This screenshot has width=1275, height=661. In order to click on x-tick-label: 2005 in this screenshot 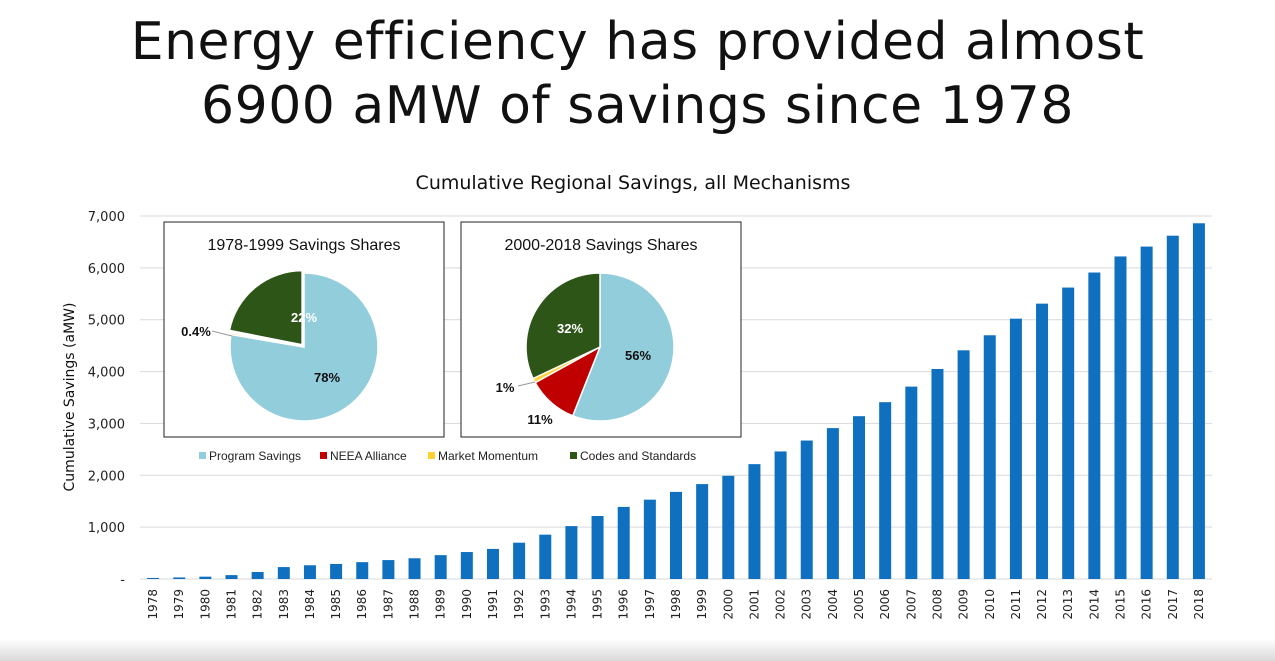, I will do `click(859, 604)`.